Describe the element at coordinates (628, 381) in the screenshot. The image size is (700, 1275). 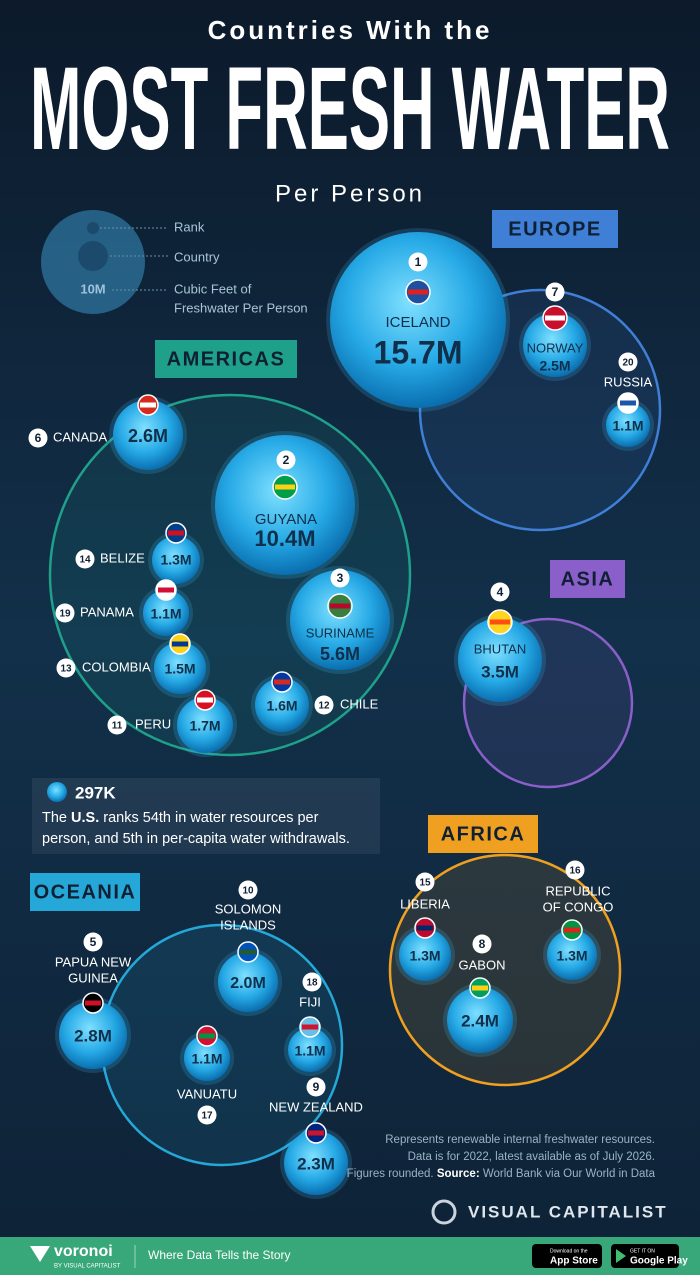
I see `country-name: RUSSIA` at that location.